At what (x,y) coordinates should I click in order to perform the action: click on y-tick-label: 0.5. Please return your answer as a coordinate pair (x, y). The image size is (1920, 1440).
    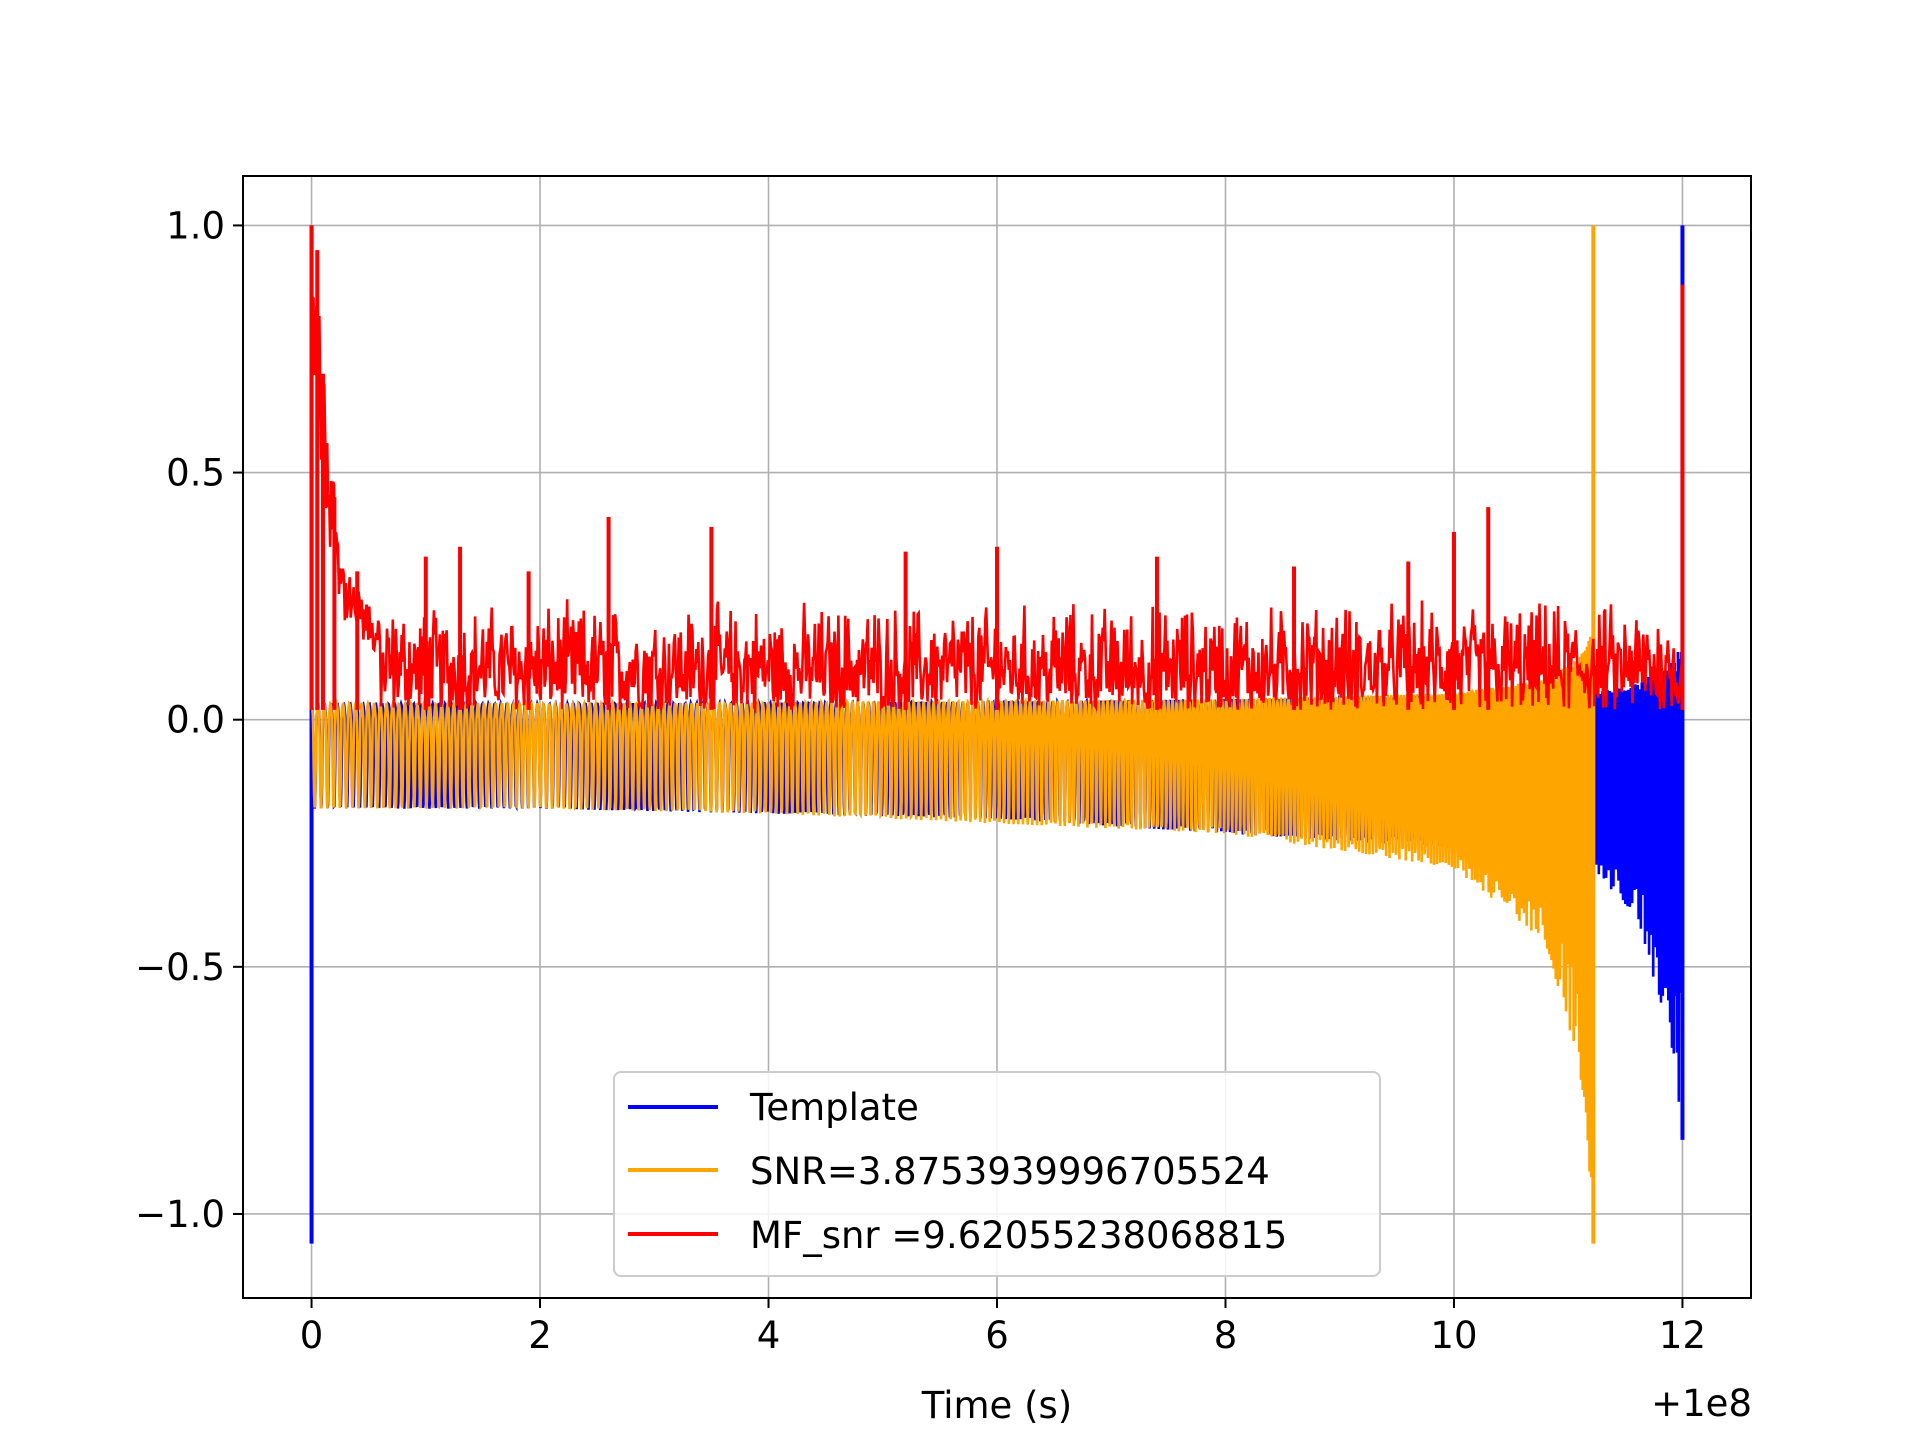
    Looking at the image, I should click on (195, 473).